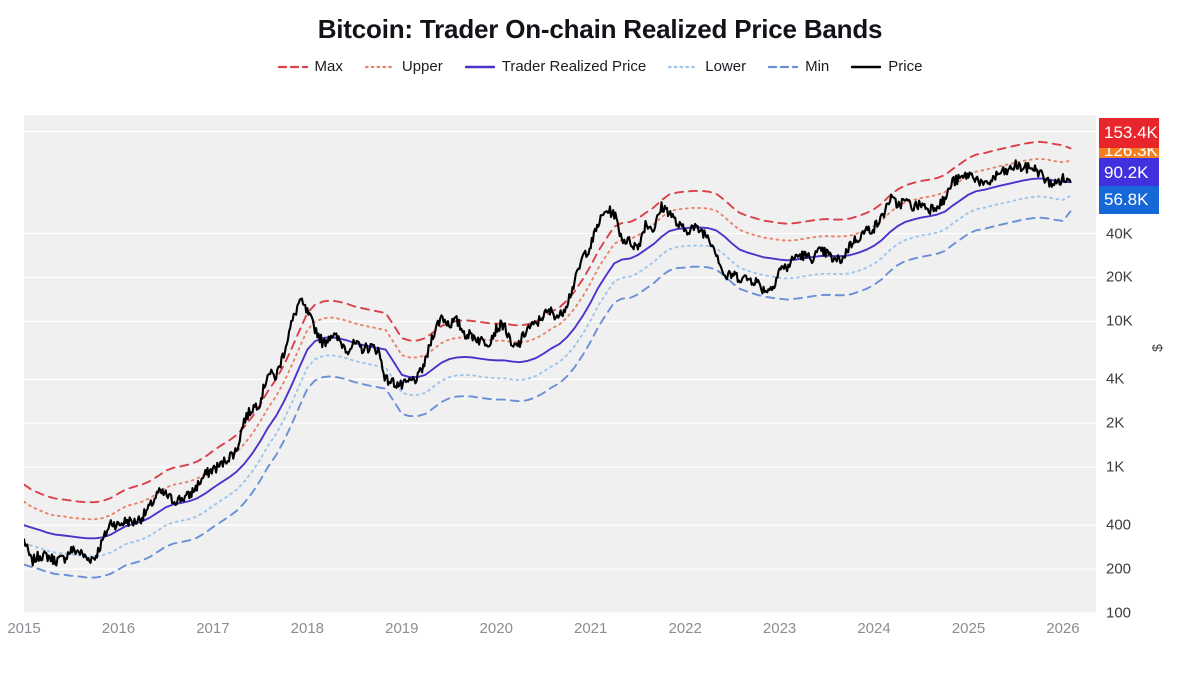 Image resolution: width=1200 pixels, height=675 pixels. I want to click on y-axis-tick-label: 10K, so click(1119, 321).